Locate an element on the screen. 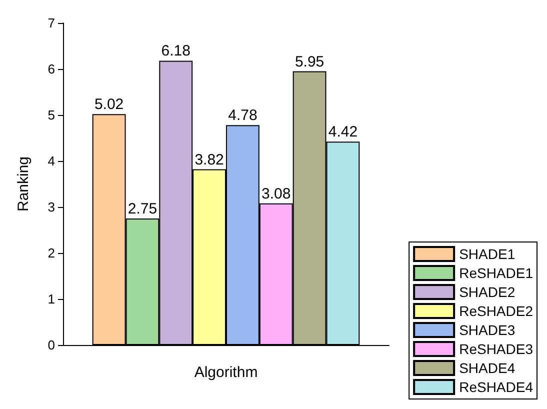  legend-label: ReSHADE4 is located at coordinates (496, 387).